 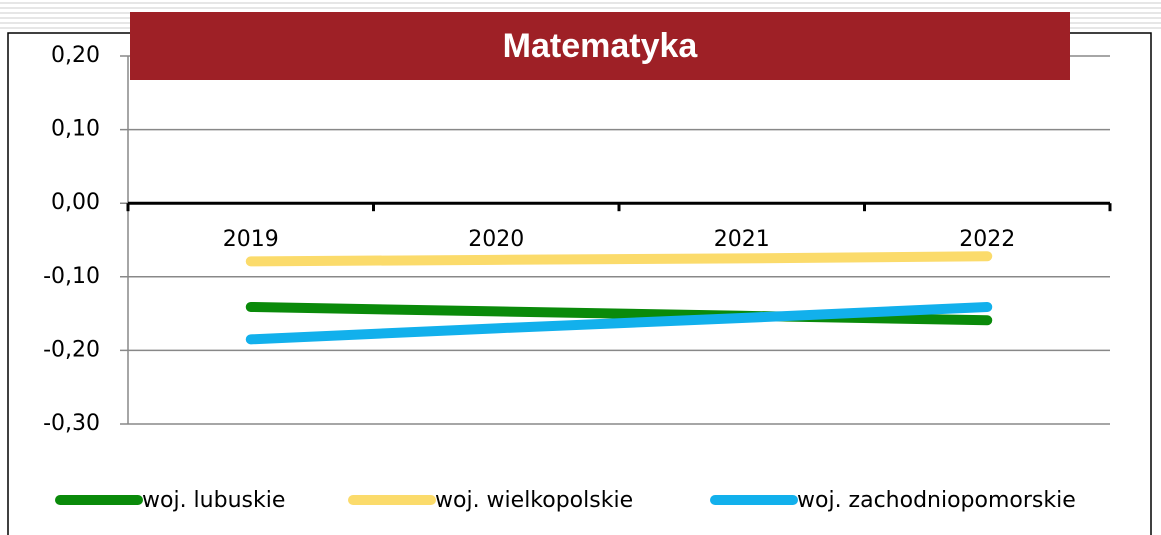 What do you see at coordinates (987, 239) in the screenshot?
I see `x-tick-label: 2022` at bounding box center [987, 239].